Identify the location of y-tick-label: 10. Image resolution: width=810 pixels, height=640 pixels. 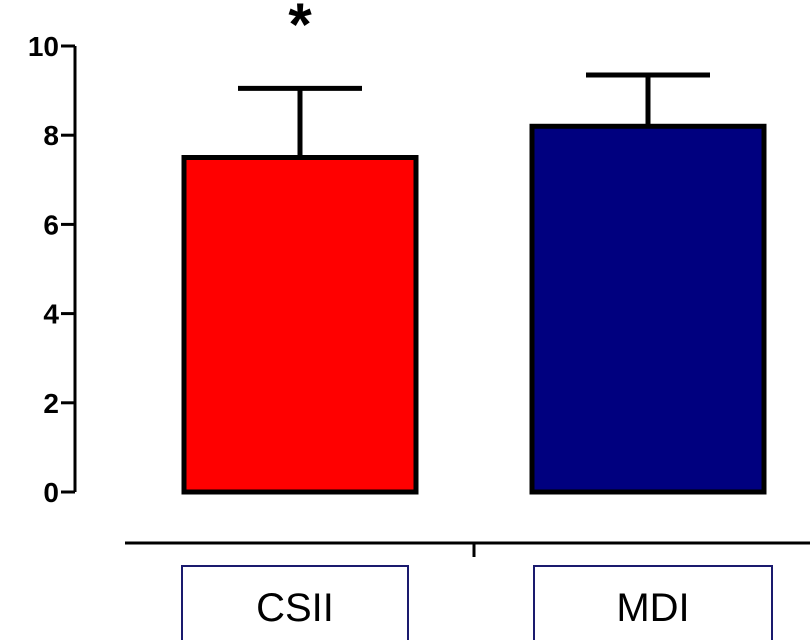
(43, 46).